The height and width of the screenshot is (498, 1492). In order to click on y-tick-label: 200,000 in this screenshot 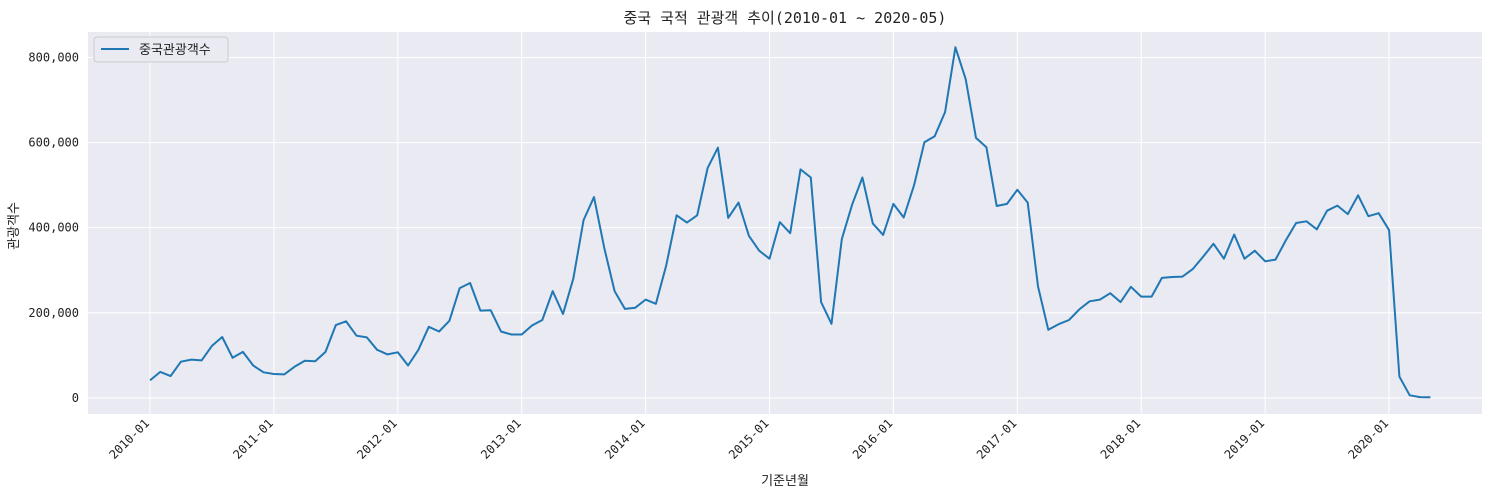, I will do `click(53, 313)`.